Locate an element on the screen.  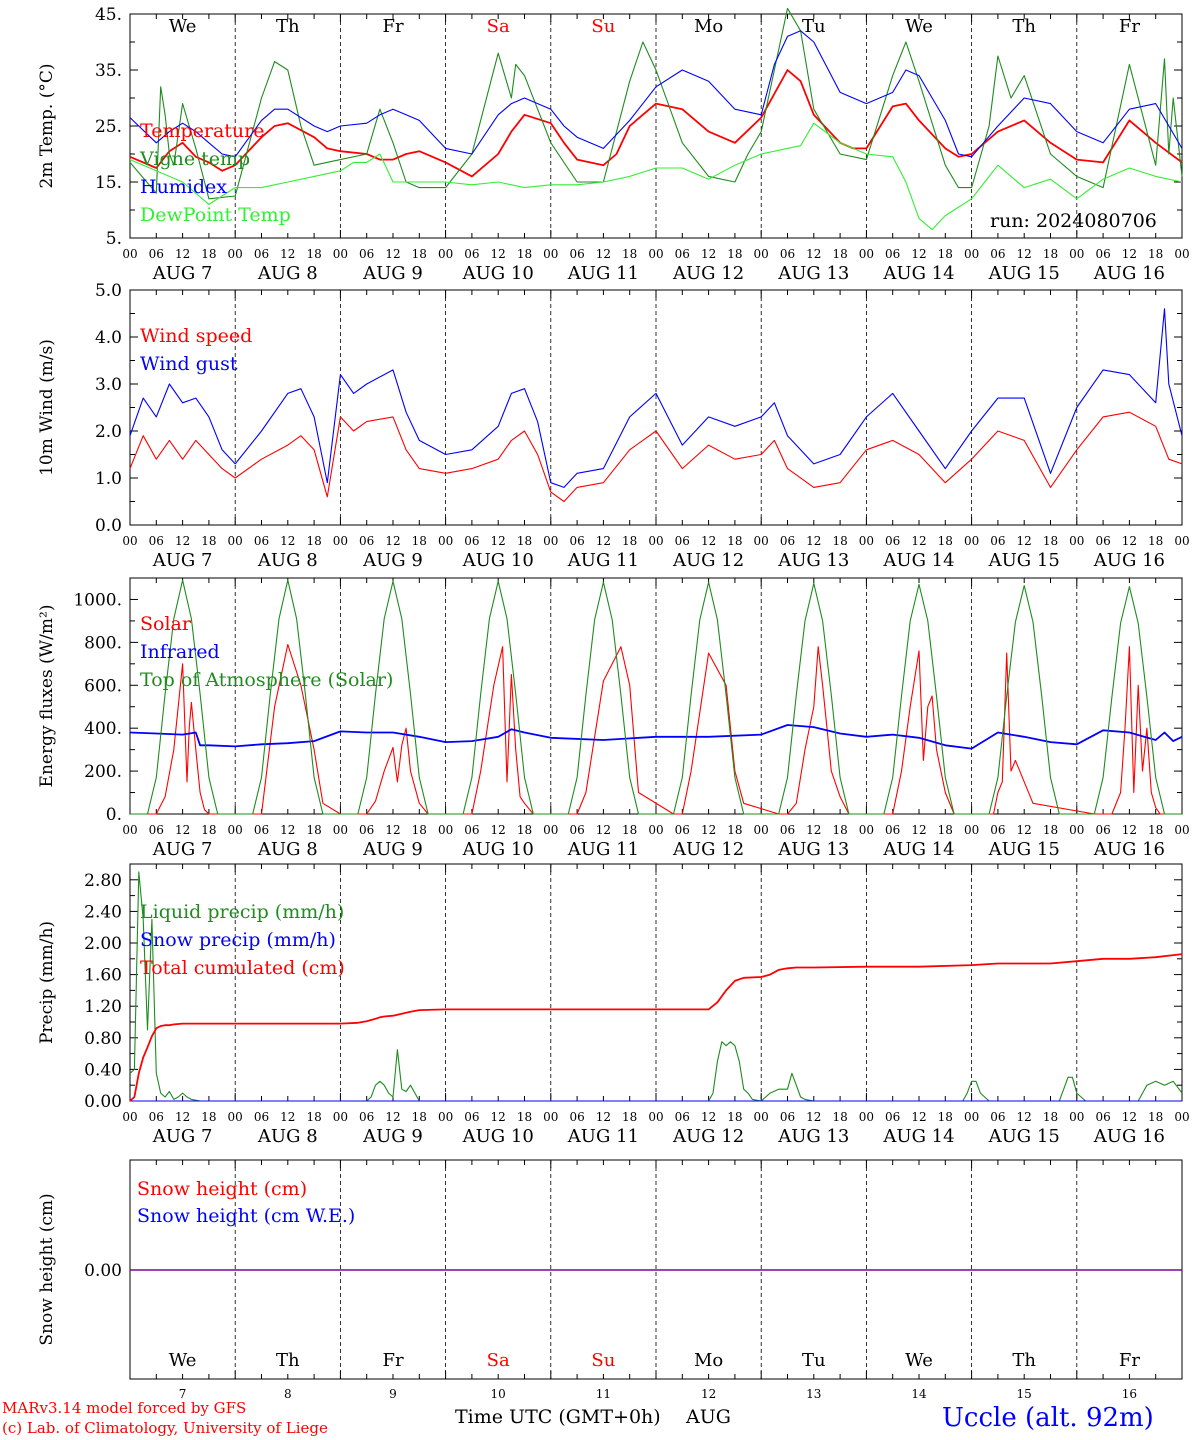
weekday-bottom: Sa is located at coordinates (498, 1360).